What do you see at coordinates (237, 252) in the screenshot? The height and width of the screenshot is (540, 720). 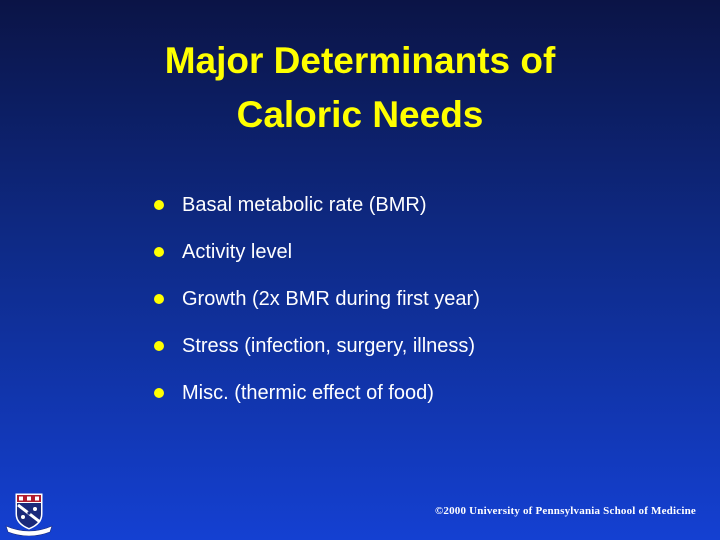 I see `bullet-text: Activity level` at bounding box center [237, 252].